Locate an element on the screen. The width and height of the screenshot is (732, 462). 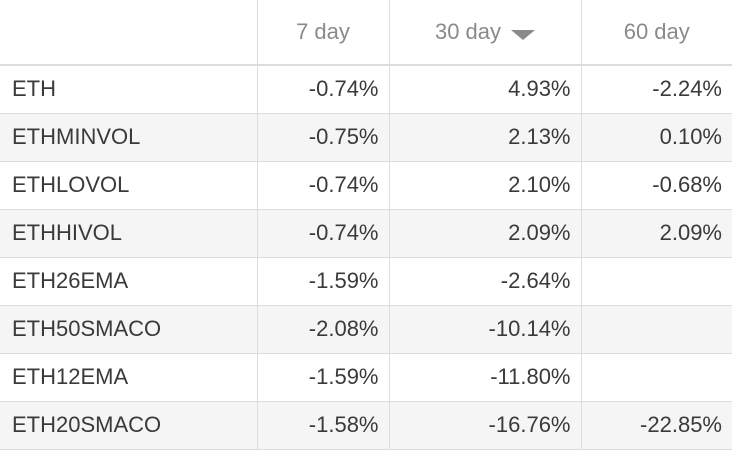
table-row: ETH -0.74% 4.93% -2.24% is located at coordinates (366, 89).